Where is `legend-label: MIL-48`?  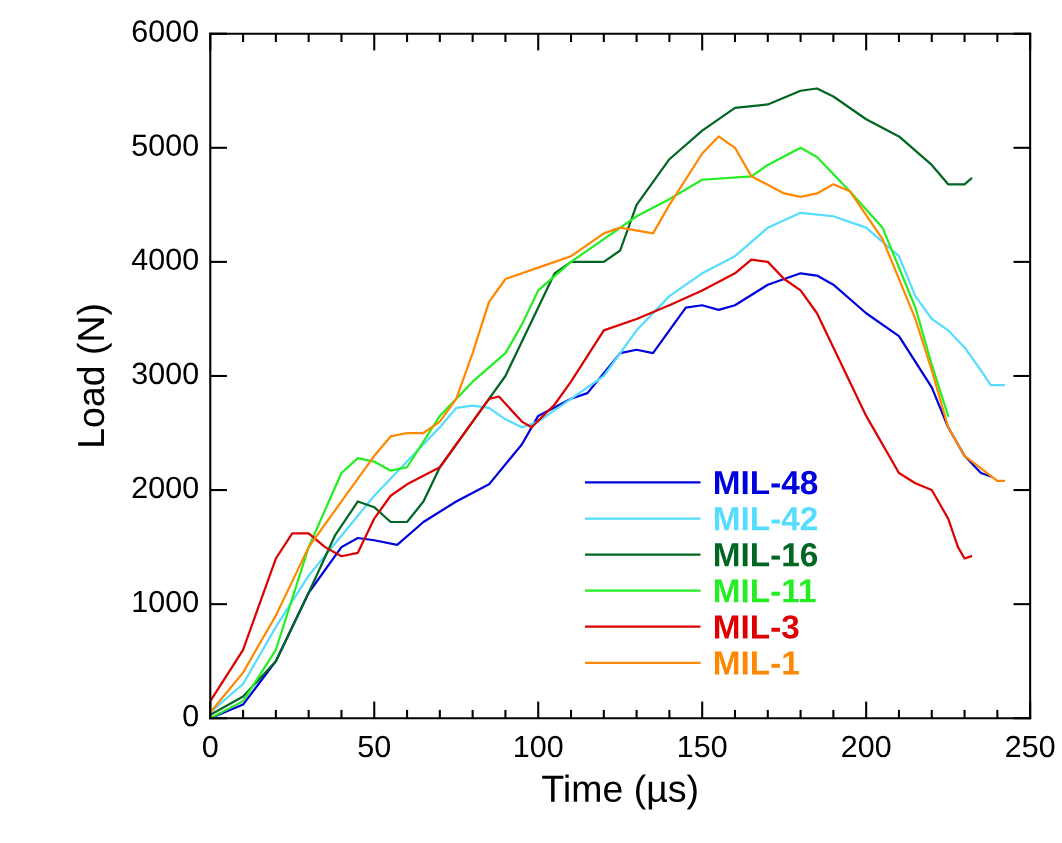 legend-label: MIL-48 is located at coordinates (766, 482).